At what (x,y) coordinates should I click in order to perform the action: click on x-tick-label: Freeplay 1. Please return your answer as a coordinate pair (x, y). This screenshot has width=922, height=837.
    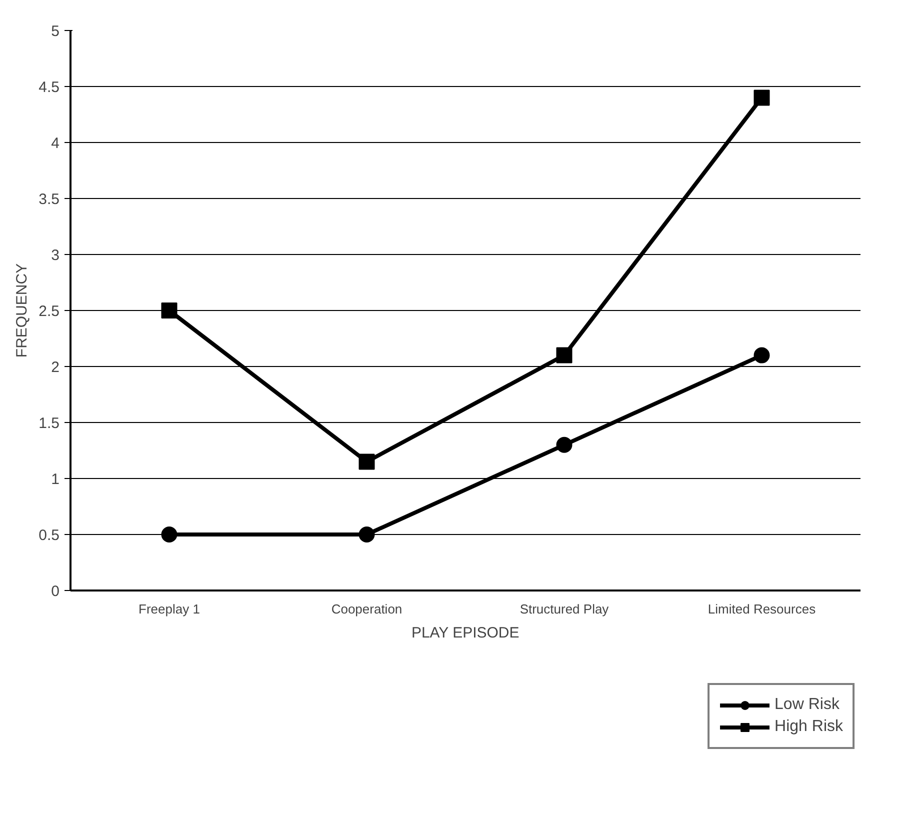
    Looking at the image, I should click on (169, 609).